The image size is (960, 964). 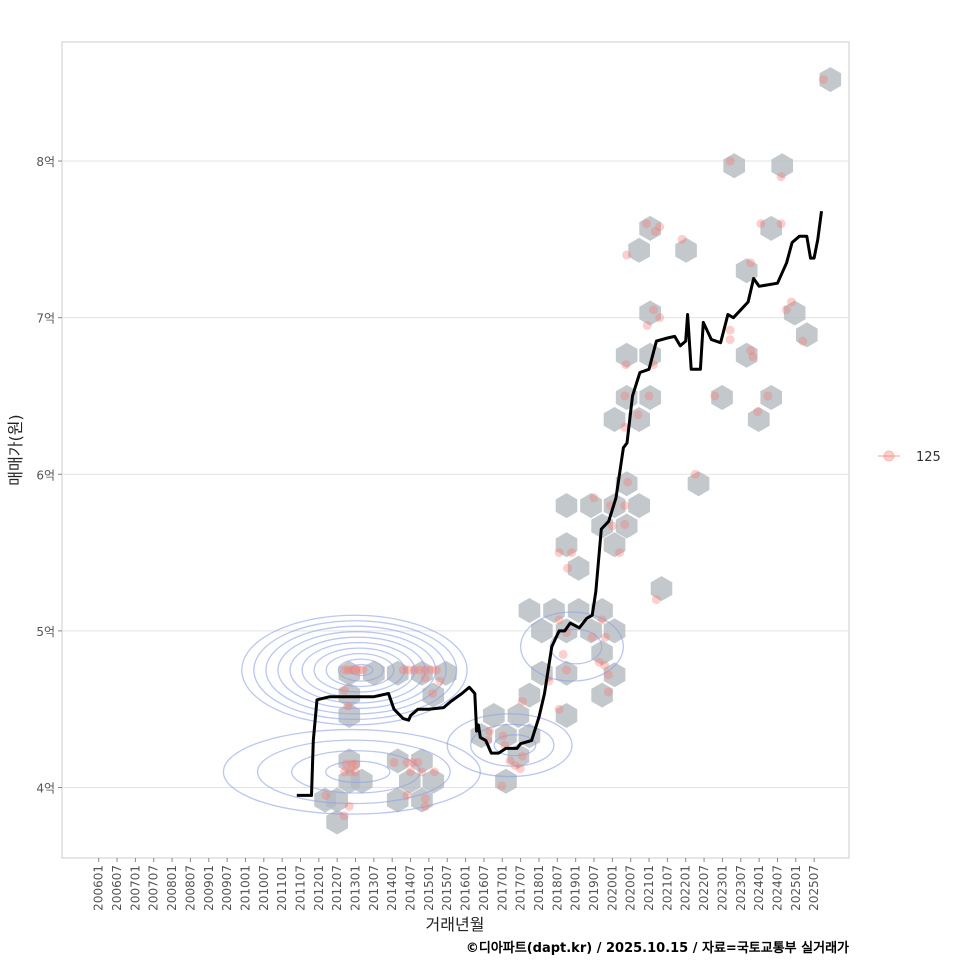 What do you see at coordinates (264, 888) in the screenshot?
I see `x-tick-label: 201007` at bounding box center [264, 888].